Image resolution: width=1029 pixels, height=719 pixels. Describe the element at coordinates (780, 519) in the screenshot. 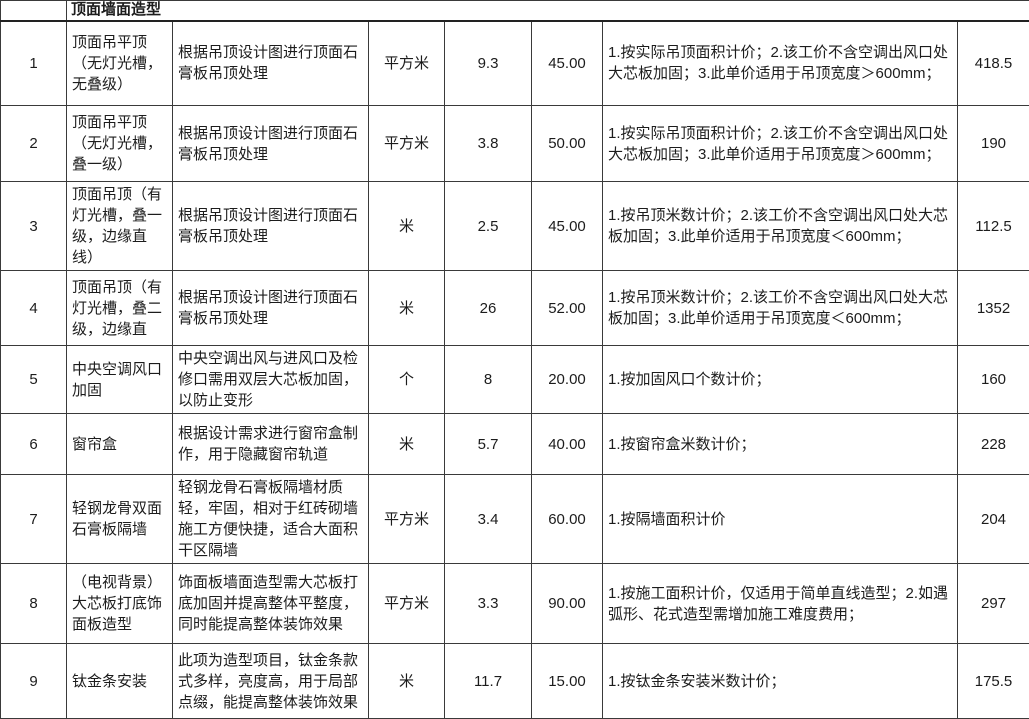

I see `cell-notes: 1.按隔墙面积计价` at that location.